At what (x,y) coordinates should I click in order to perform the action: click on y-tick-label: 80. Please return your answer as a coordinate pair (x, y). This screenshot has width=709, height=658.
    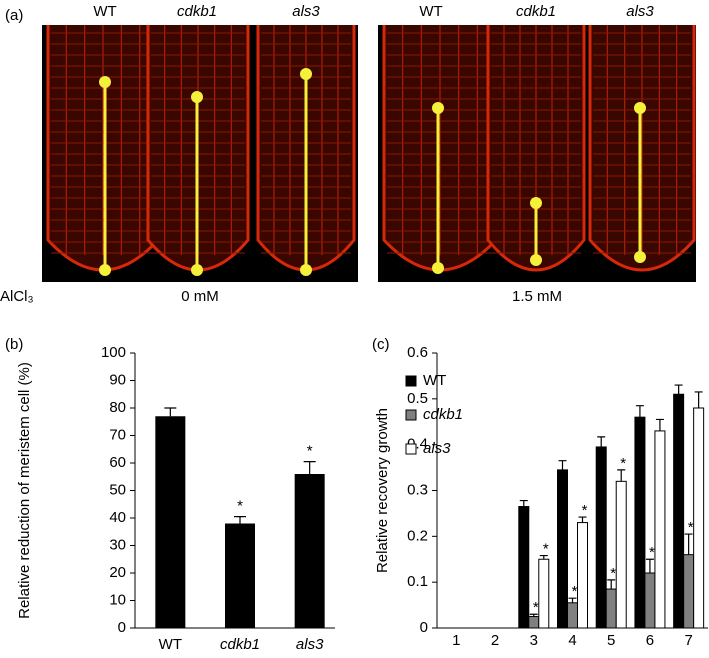
    Looking at the image, I should click on (117, 407).